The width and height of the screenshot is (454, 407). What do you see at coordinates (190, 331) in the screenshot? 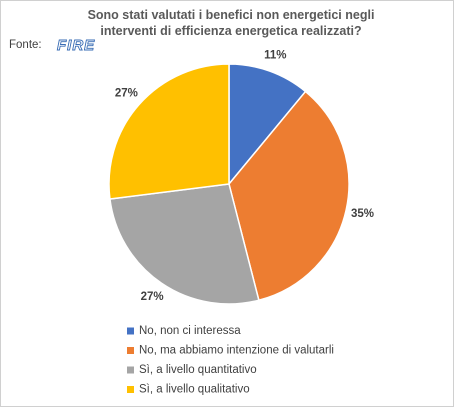
I see `legend-label: No, non ci interessa` at bounding box center [190, 331].